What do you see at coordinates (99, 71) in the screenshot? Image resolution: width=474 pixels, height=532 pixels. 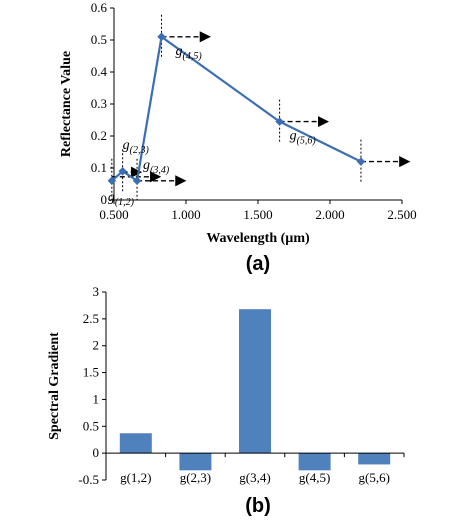 I see `y-tick-label: 0.4` at bounding box center [99, 71].